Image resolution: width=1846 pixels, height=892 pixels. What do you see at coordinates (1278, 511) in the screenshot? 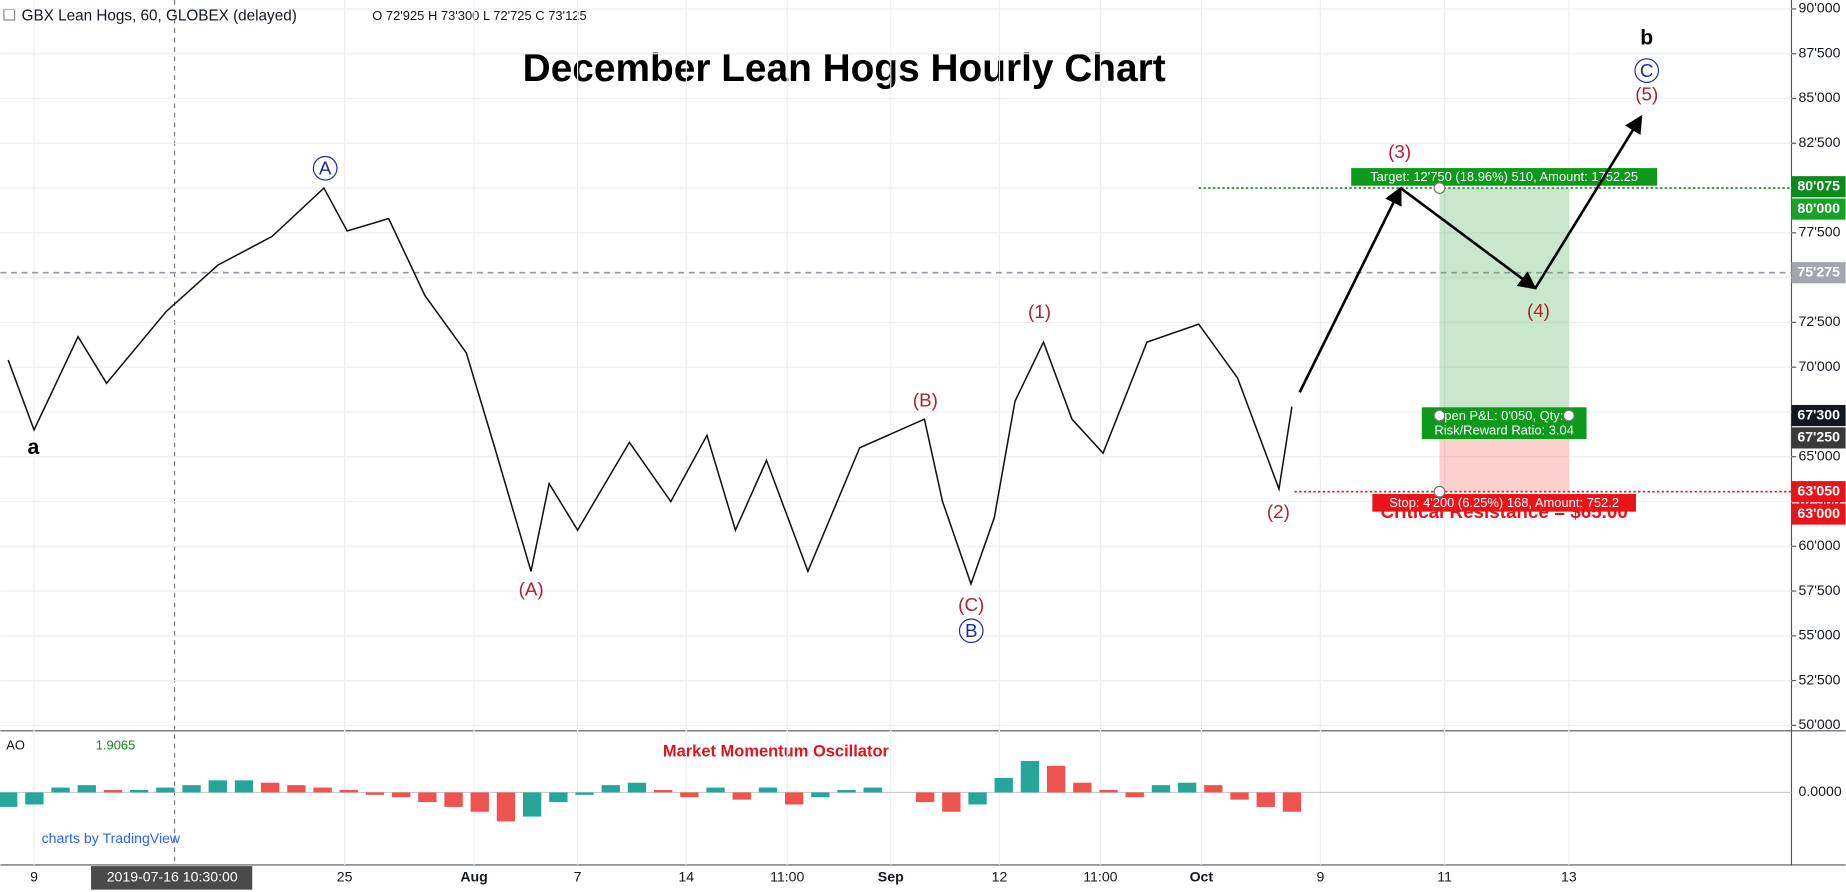
I see `wave-label: (2)` at bounding box center [1278, 511].